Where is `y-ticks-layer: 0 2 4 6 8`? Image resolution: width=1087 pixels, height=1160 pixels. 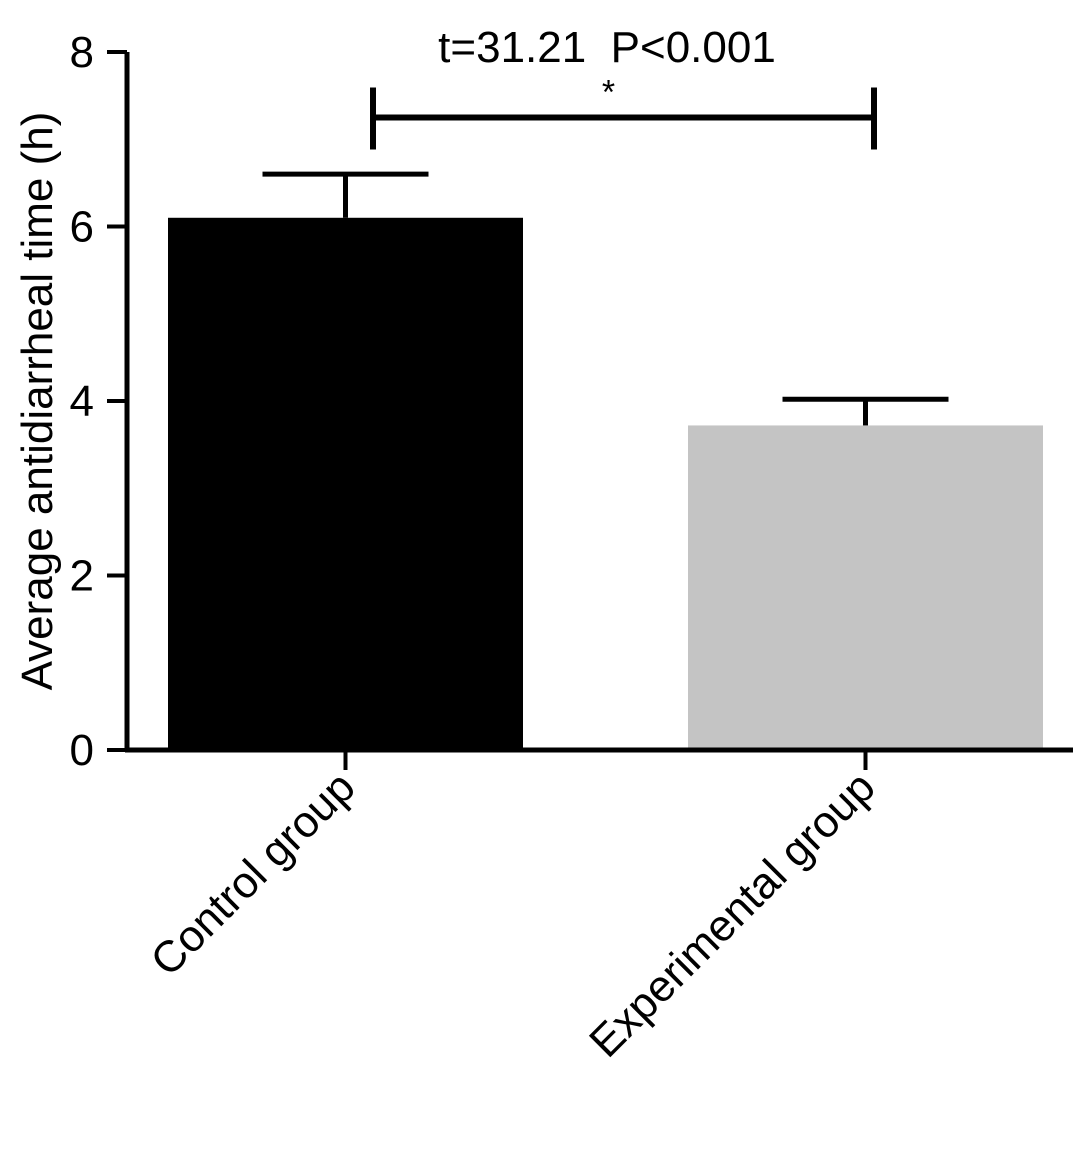 y-ticks-layer: 0 2 4 6 8 is located at coordinates (98, 401).